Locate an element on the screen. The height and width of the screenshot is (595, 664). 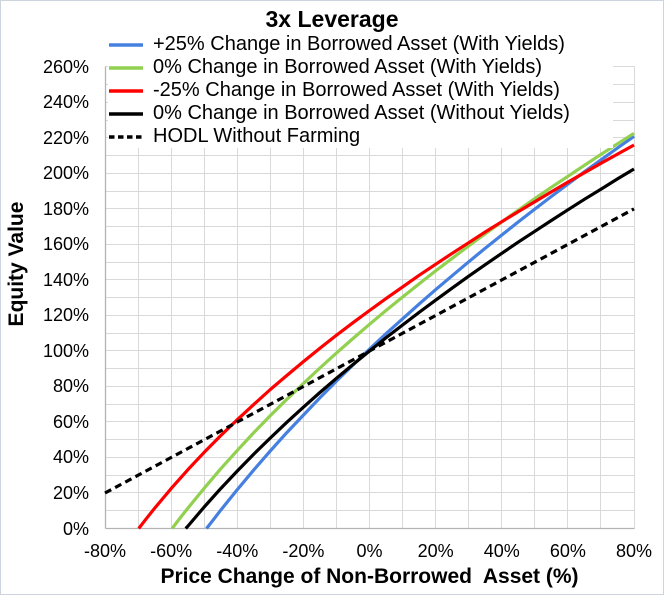
y-tick-label: 180% is located at coordinates (65, 208).